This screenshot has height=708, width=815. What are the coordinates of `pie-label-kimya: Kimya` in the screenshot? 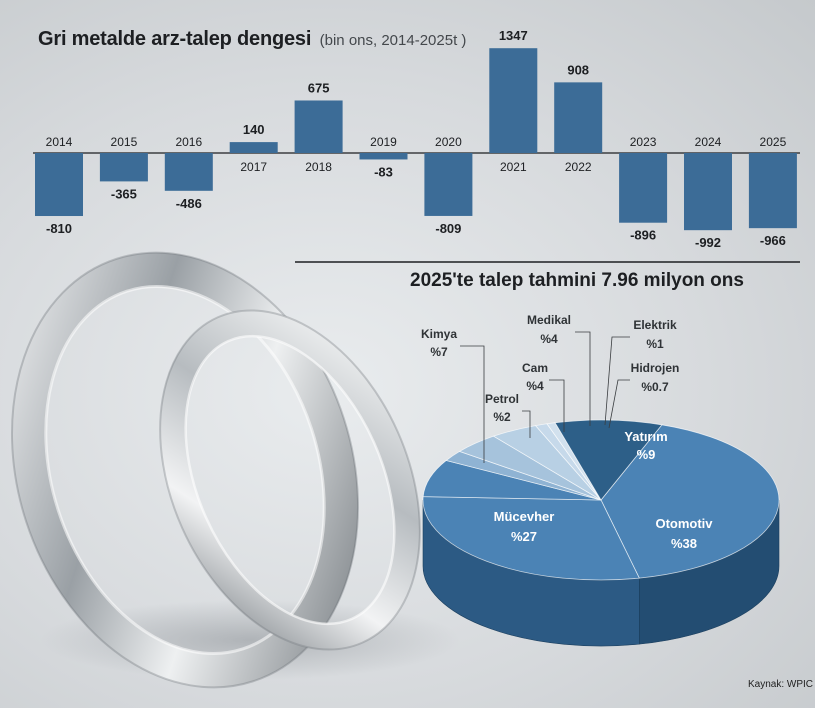 It's located at (439, 334).